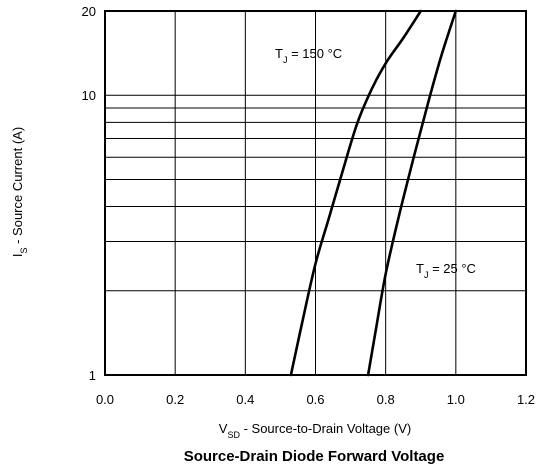 This screenshot has height=470, width=539. Describe the element at coordinates (245, 399) in the screenshot. I see `x-tick-label: 0.4` at that location.